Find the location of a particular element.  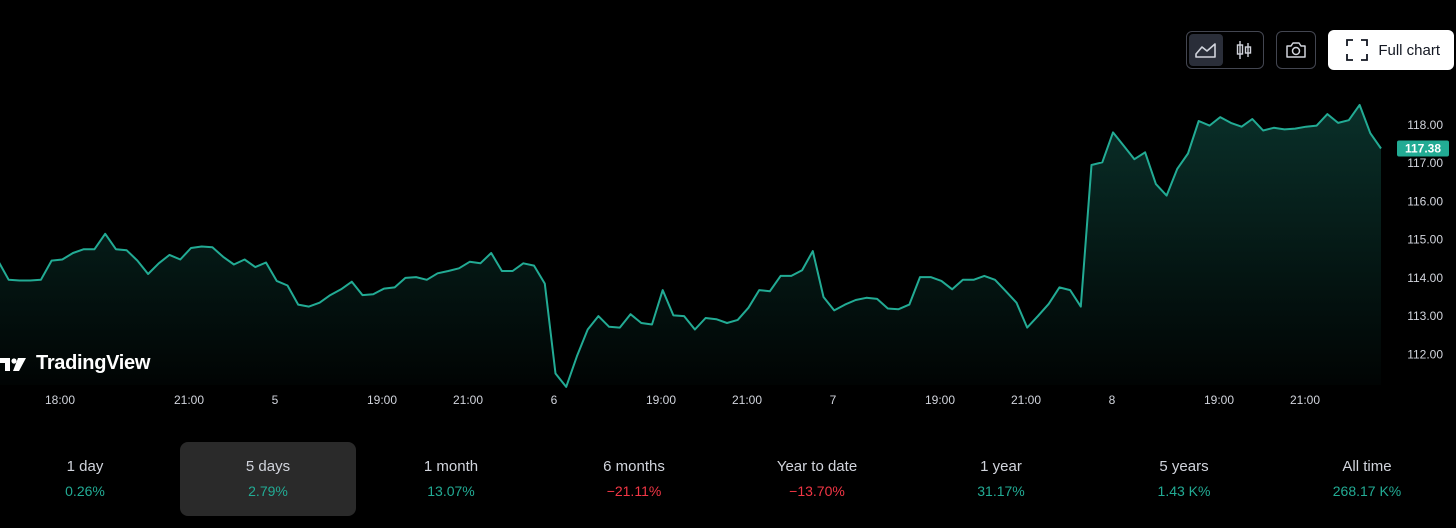

snapshot-button is located at coordinates (1296, 50).